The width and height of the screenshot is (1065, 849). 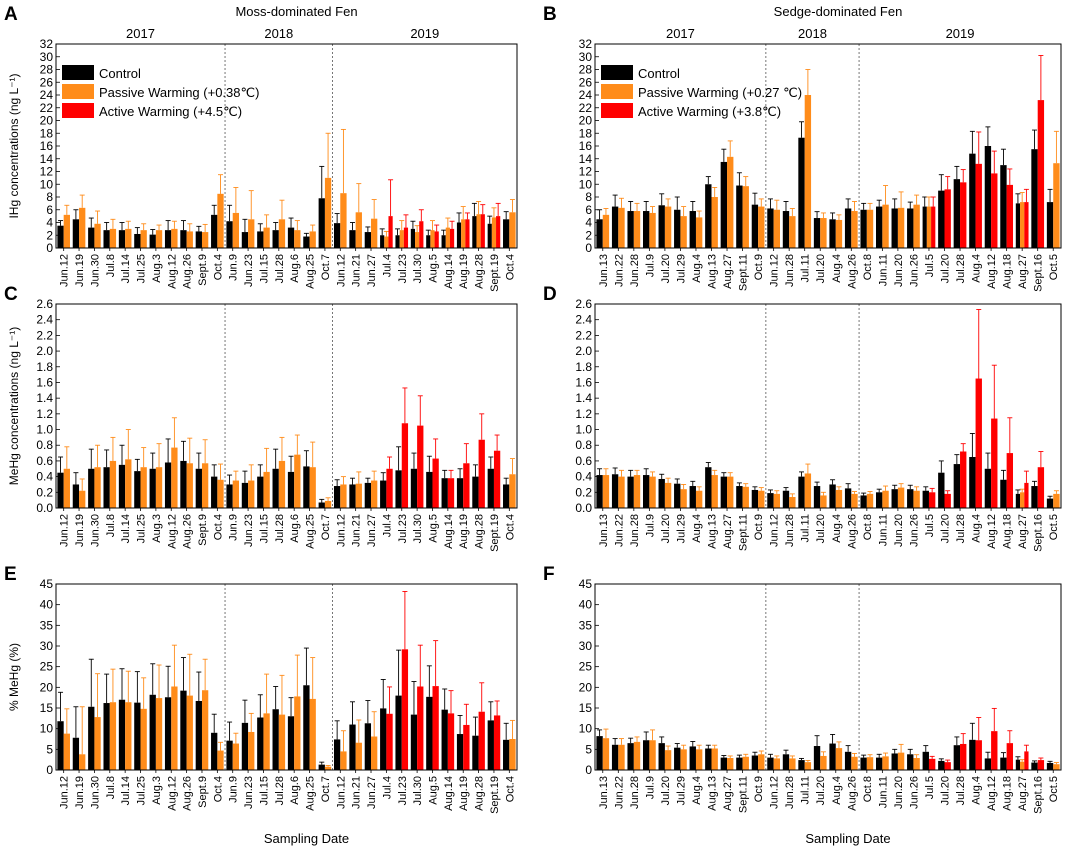 I want to click on x-tick-label: Aug.14, so click(x=449, y=793).